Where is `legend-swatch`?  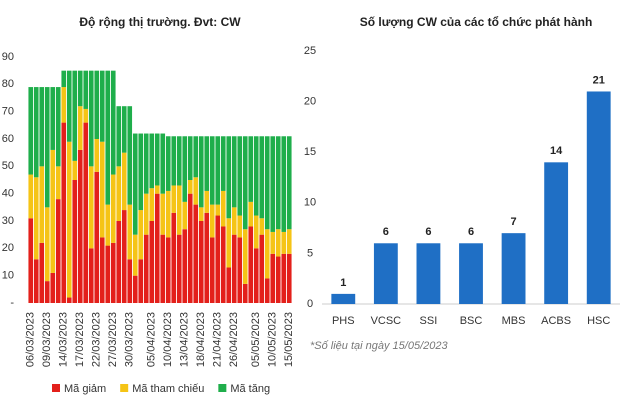
legend-swatch is located at coordinates (56, 388).